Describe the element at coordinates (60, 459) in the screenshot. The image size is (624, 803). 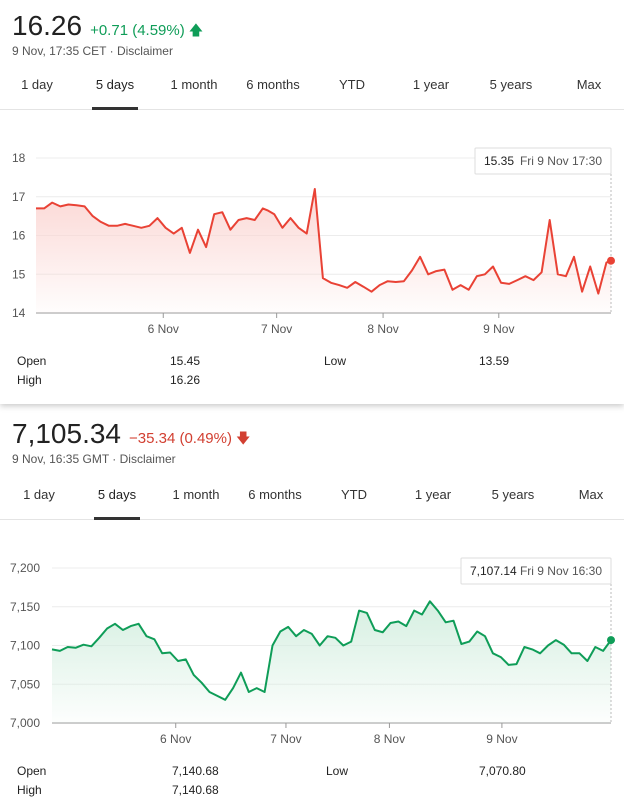
I see `quote-timestamp: 9 Nov, 16:35 GMT` at that location.